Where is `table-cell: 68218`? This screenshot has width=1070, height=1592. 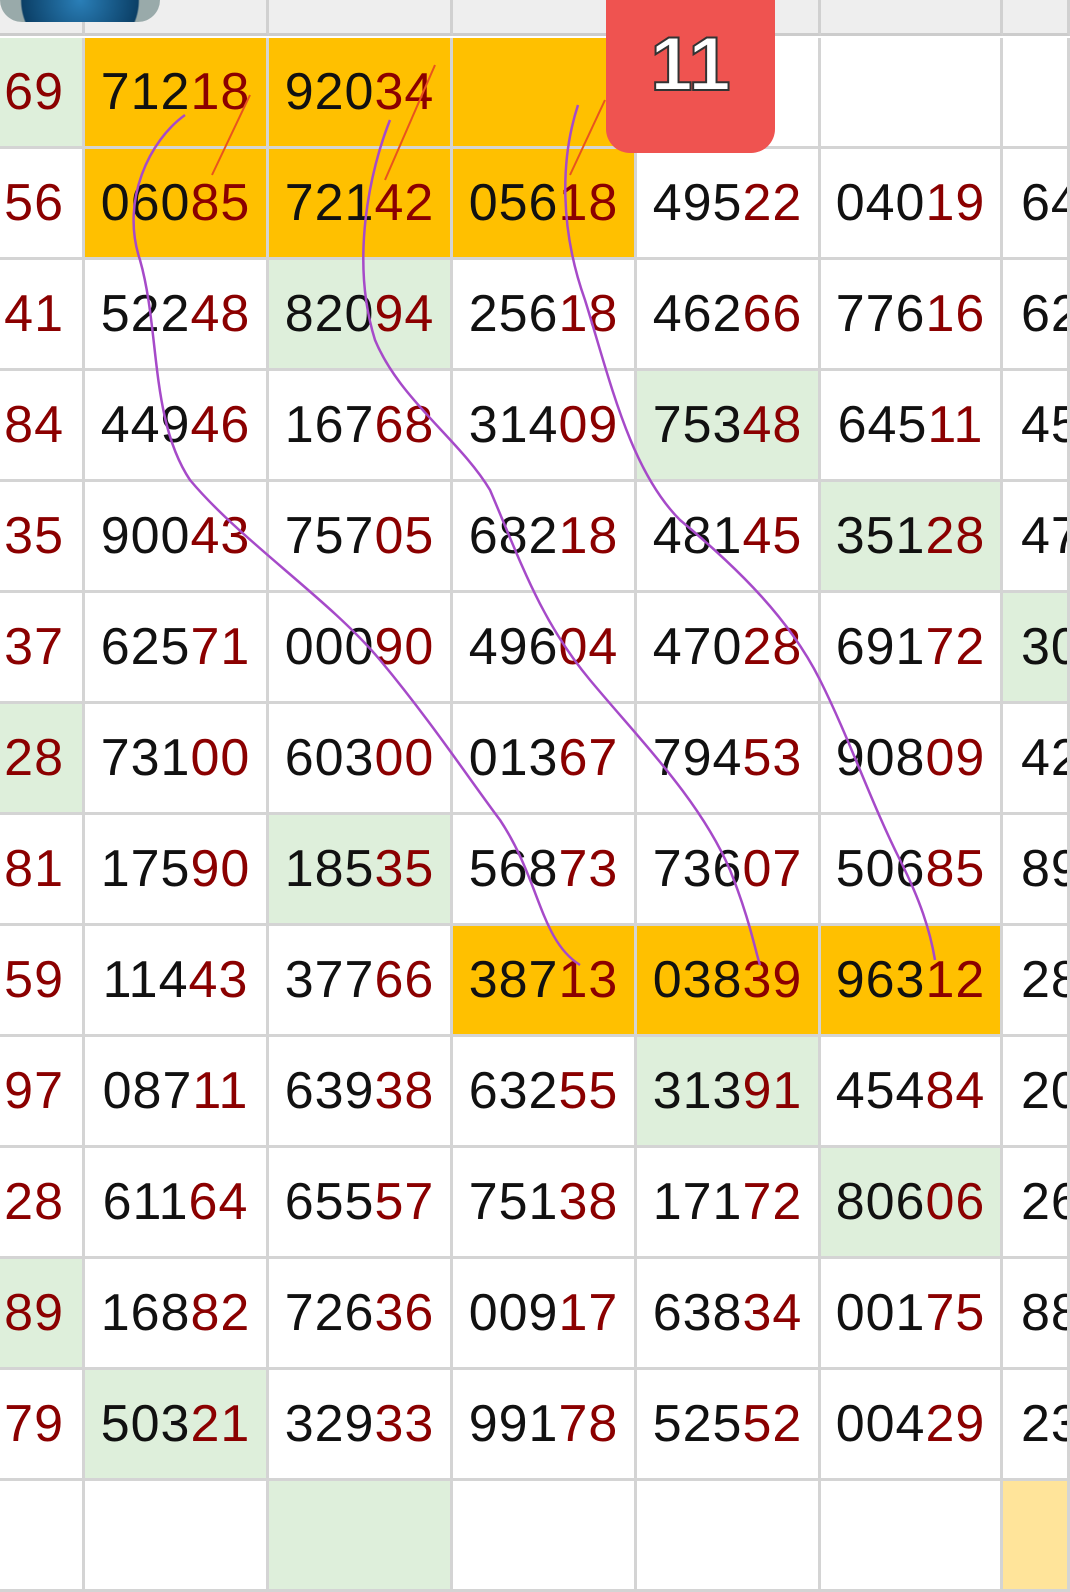 table-cell: 68218 is located at coordinates (545, 537).